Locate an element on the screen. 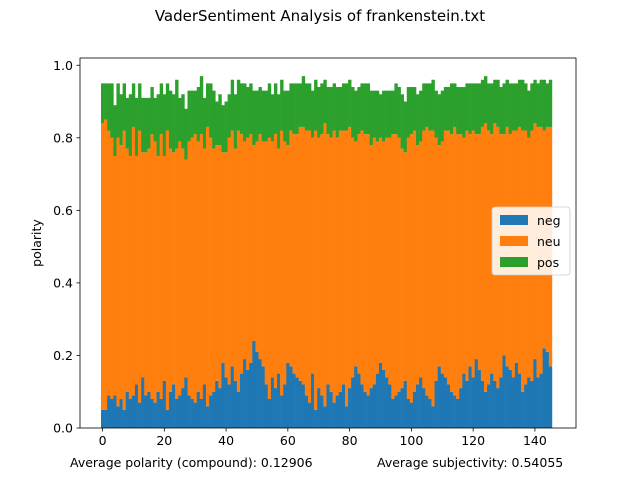  legend-swatch-pos is located at coordinates (514, 262).